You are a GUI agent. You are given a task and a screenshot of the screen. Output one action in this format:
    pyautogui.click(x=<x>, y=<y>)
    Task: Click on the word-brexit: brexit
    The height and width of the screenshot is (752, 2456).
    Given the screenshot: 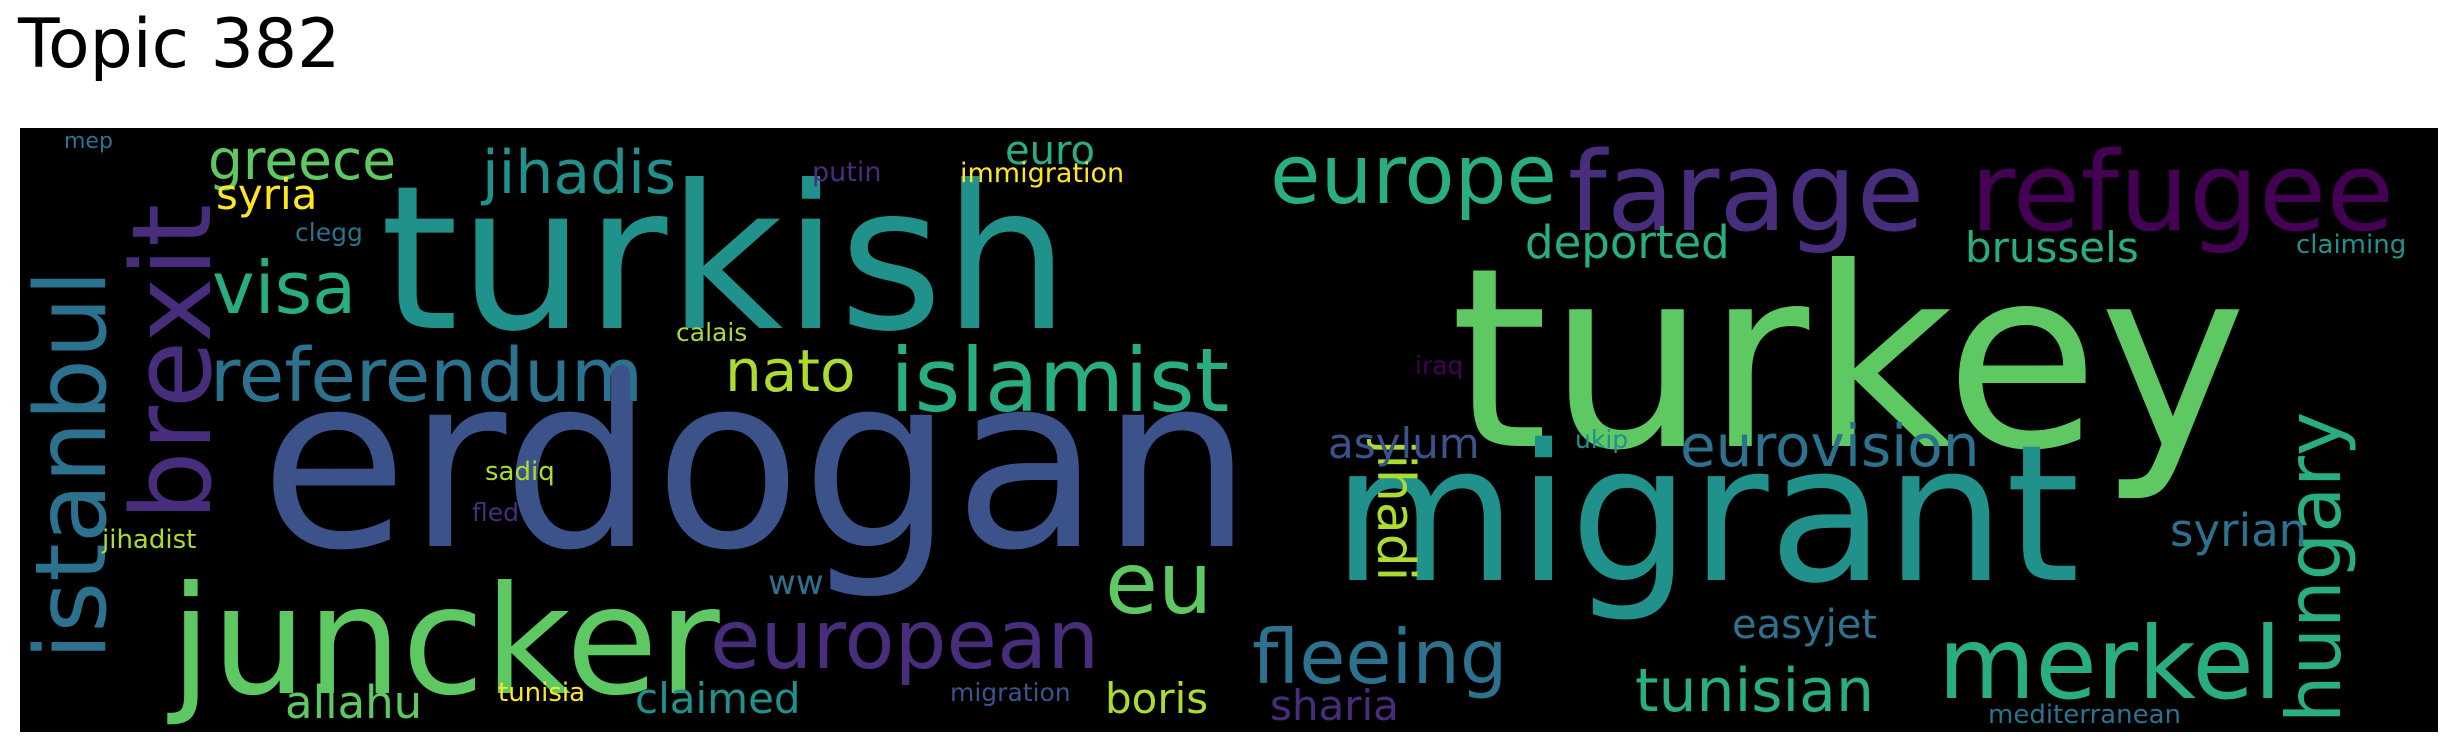 What is the action you would take?
    pyautogui.click(x=172, y=362)
    